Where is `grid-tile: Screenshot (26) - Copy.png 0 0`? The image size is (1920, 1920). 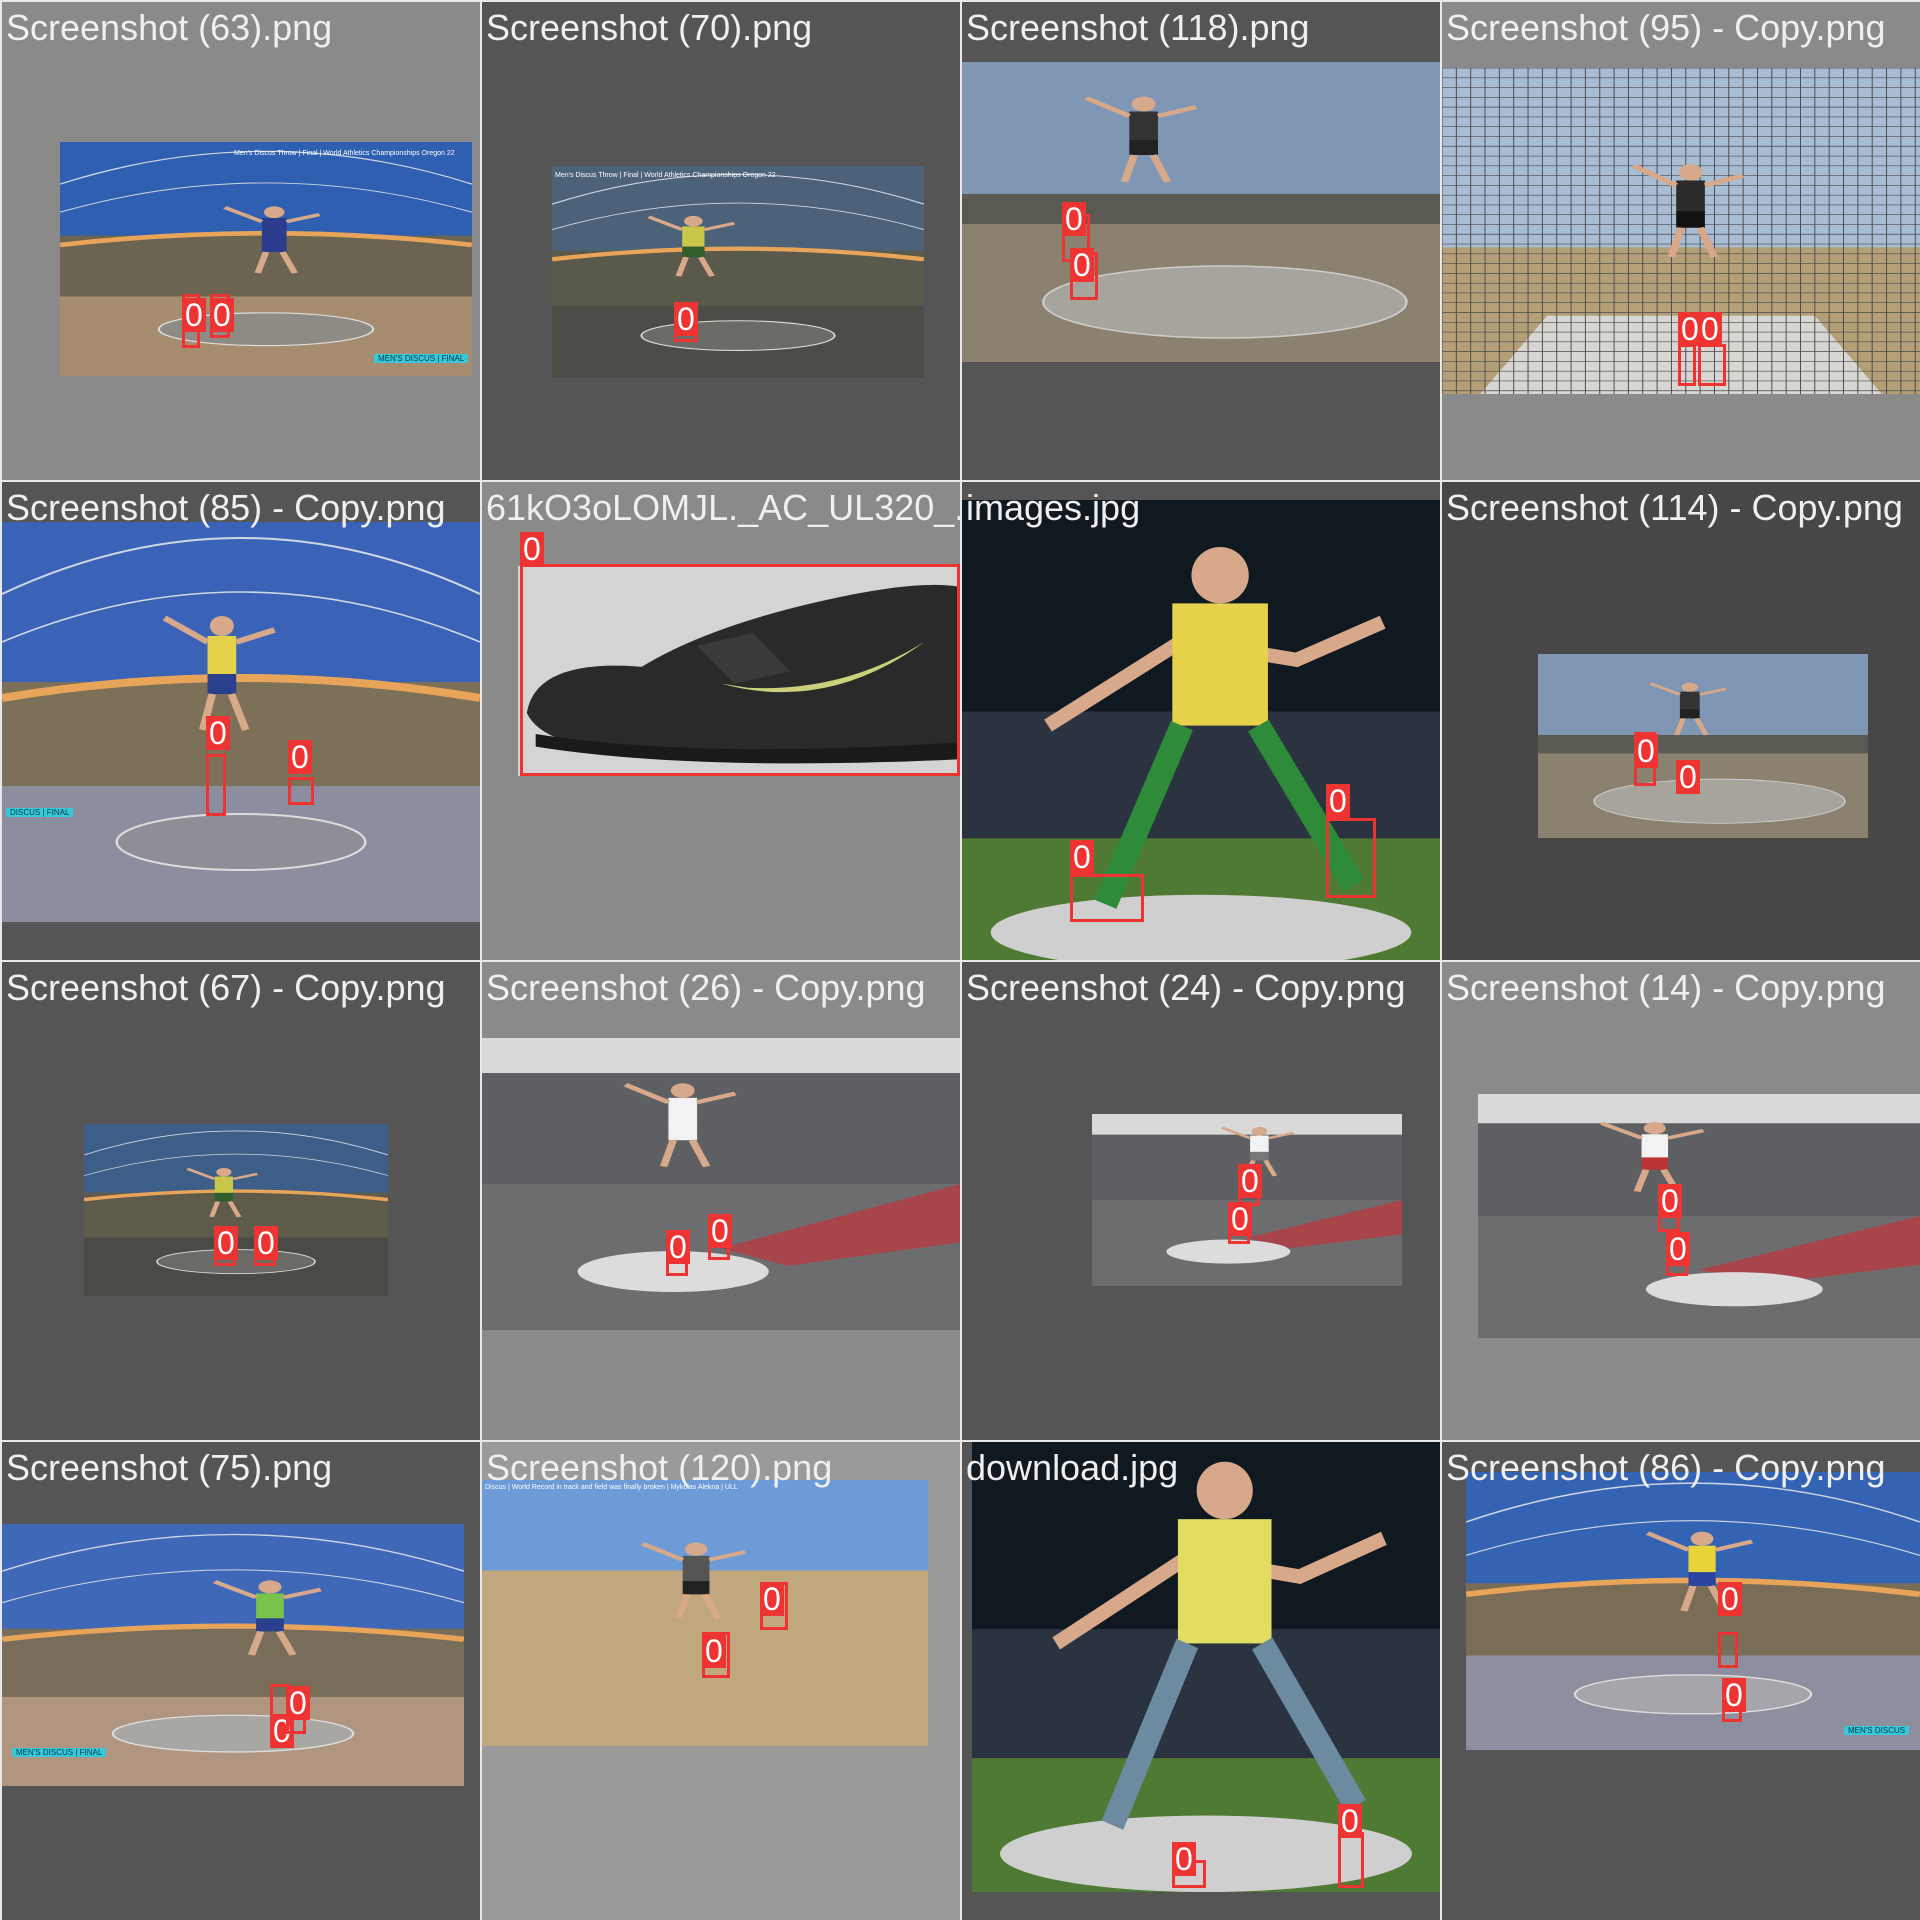
grid-tile: Screenshot (26) - Copy.png 0 0 is located at coordinates (720, 1200).